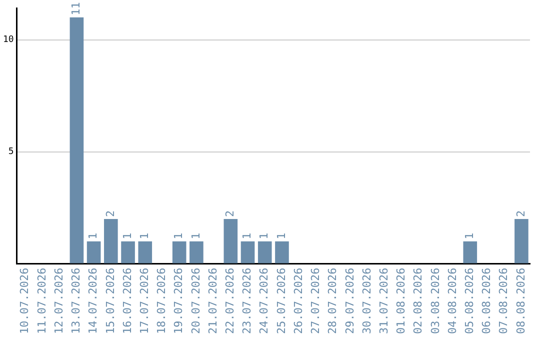 The image size is (540, 340). Describe the element at coordinates (487, 301) in the screenshot. I see `x-tick-label: 06.08.2026` at that location.